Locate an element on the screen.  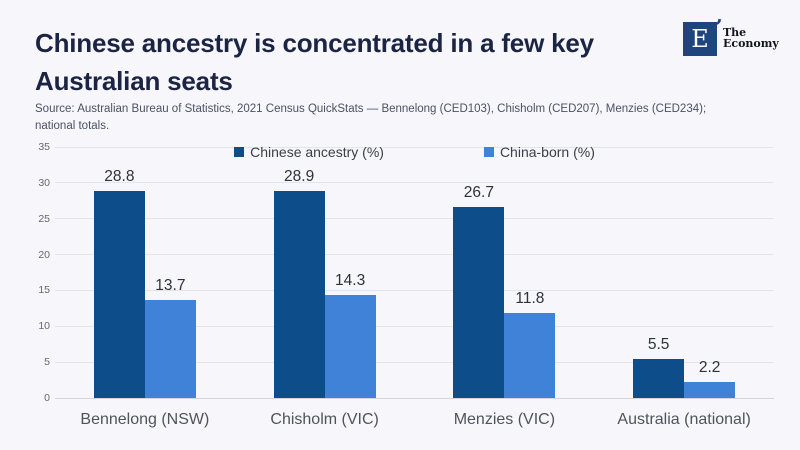
bar-value-label: 13.7 is located at coordinates (170, 285).